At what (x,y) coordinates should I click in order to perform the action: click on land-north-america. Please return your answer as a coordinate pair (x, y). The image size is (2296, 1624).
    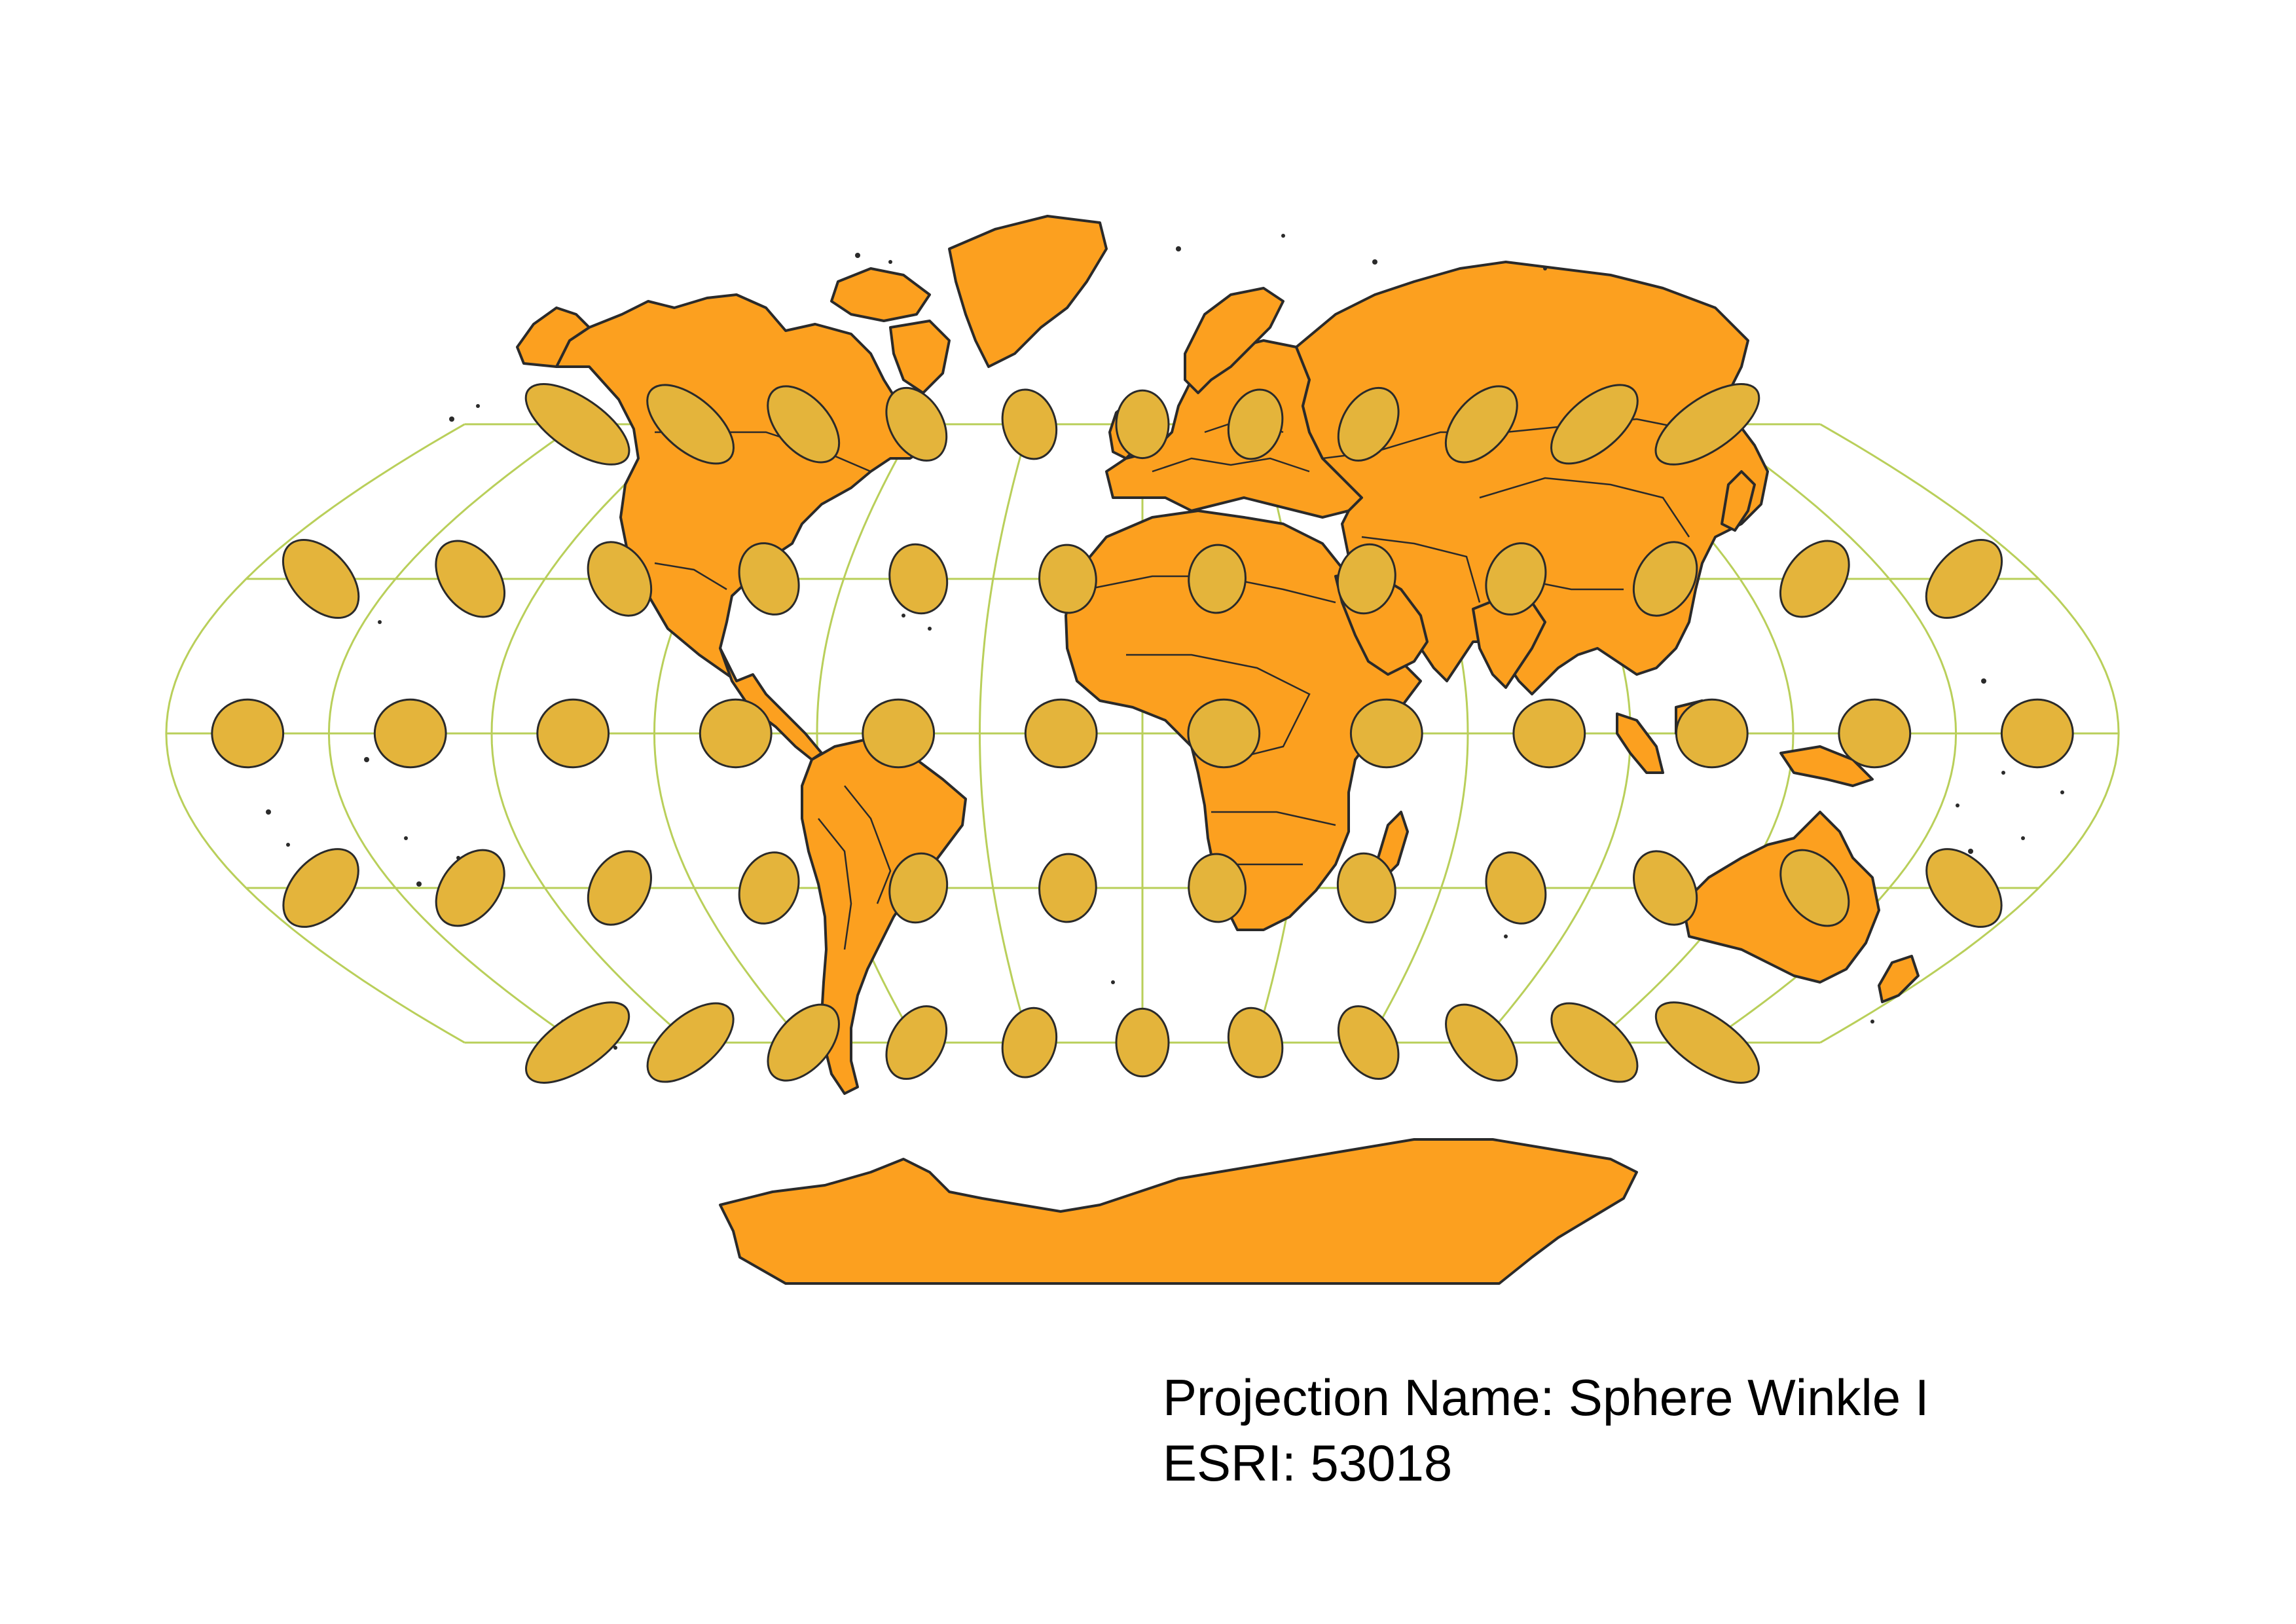
    Looking at the image, I should click on (743, 487).